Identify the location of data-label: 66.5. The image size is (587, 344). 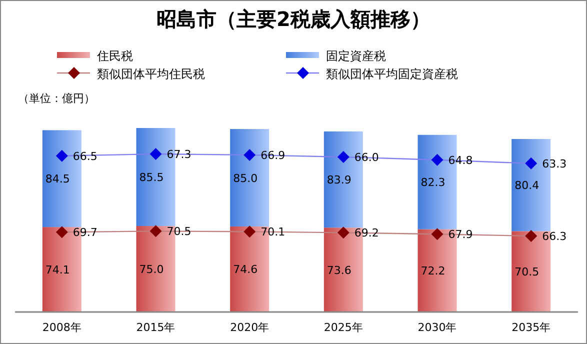
(85, 156).